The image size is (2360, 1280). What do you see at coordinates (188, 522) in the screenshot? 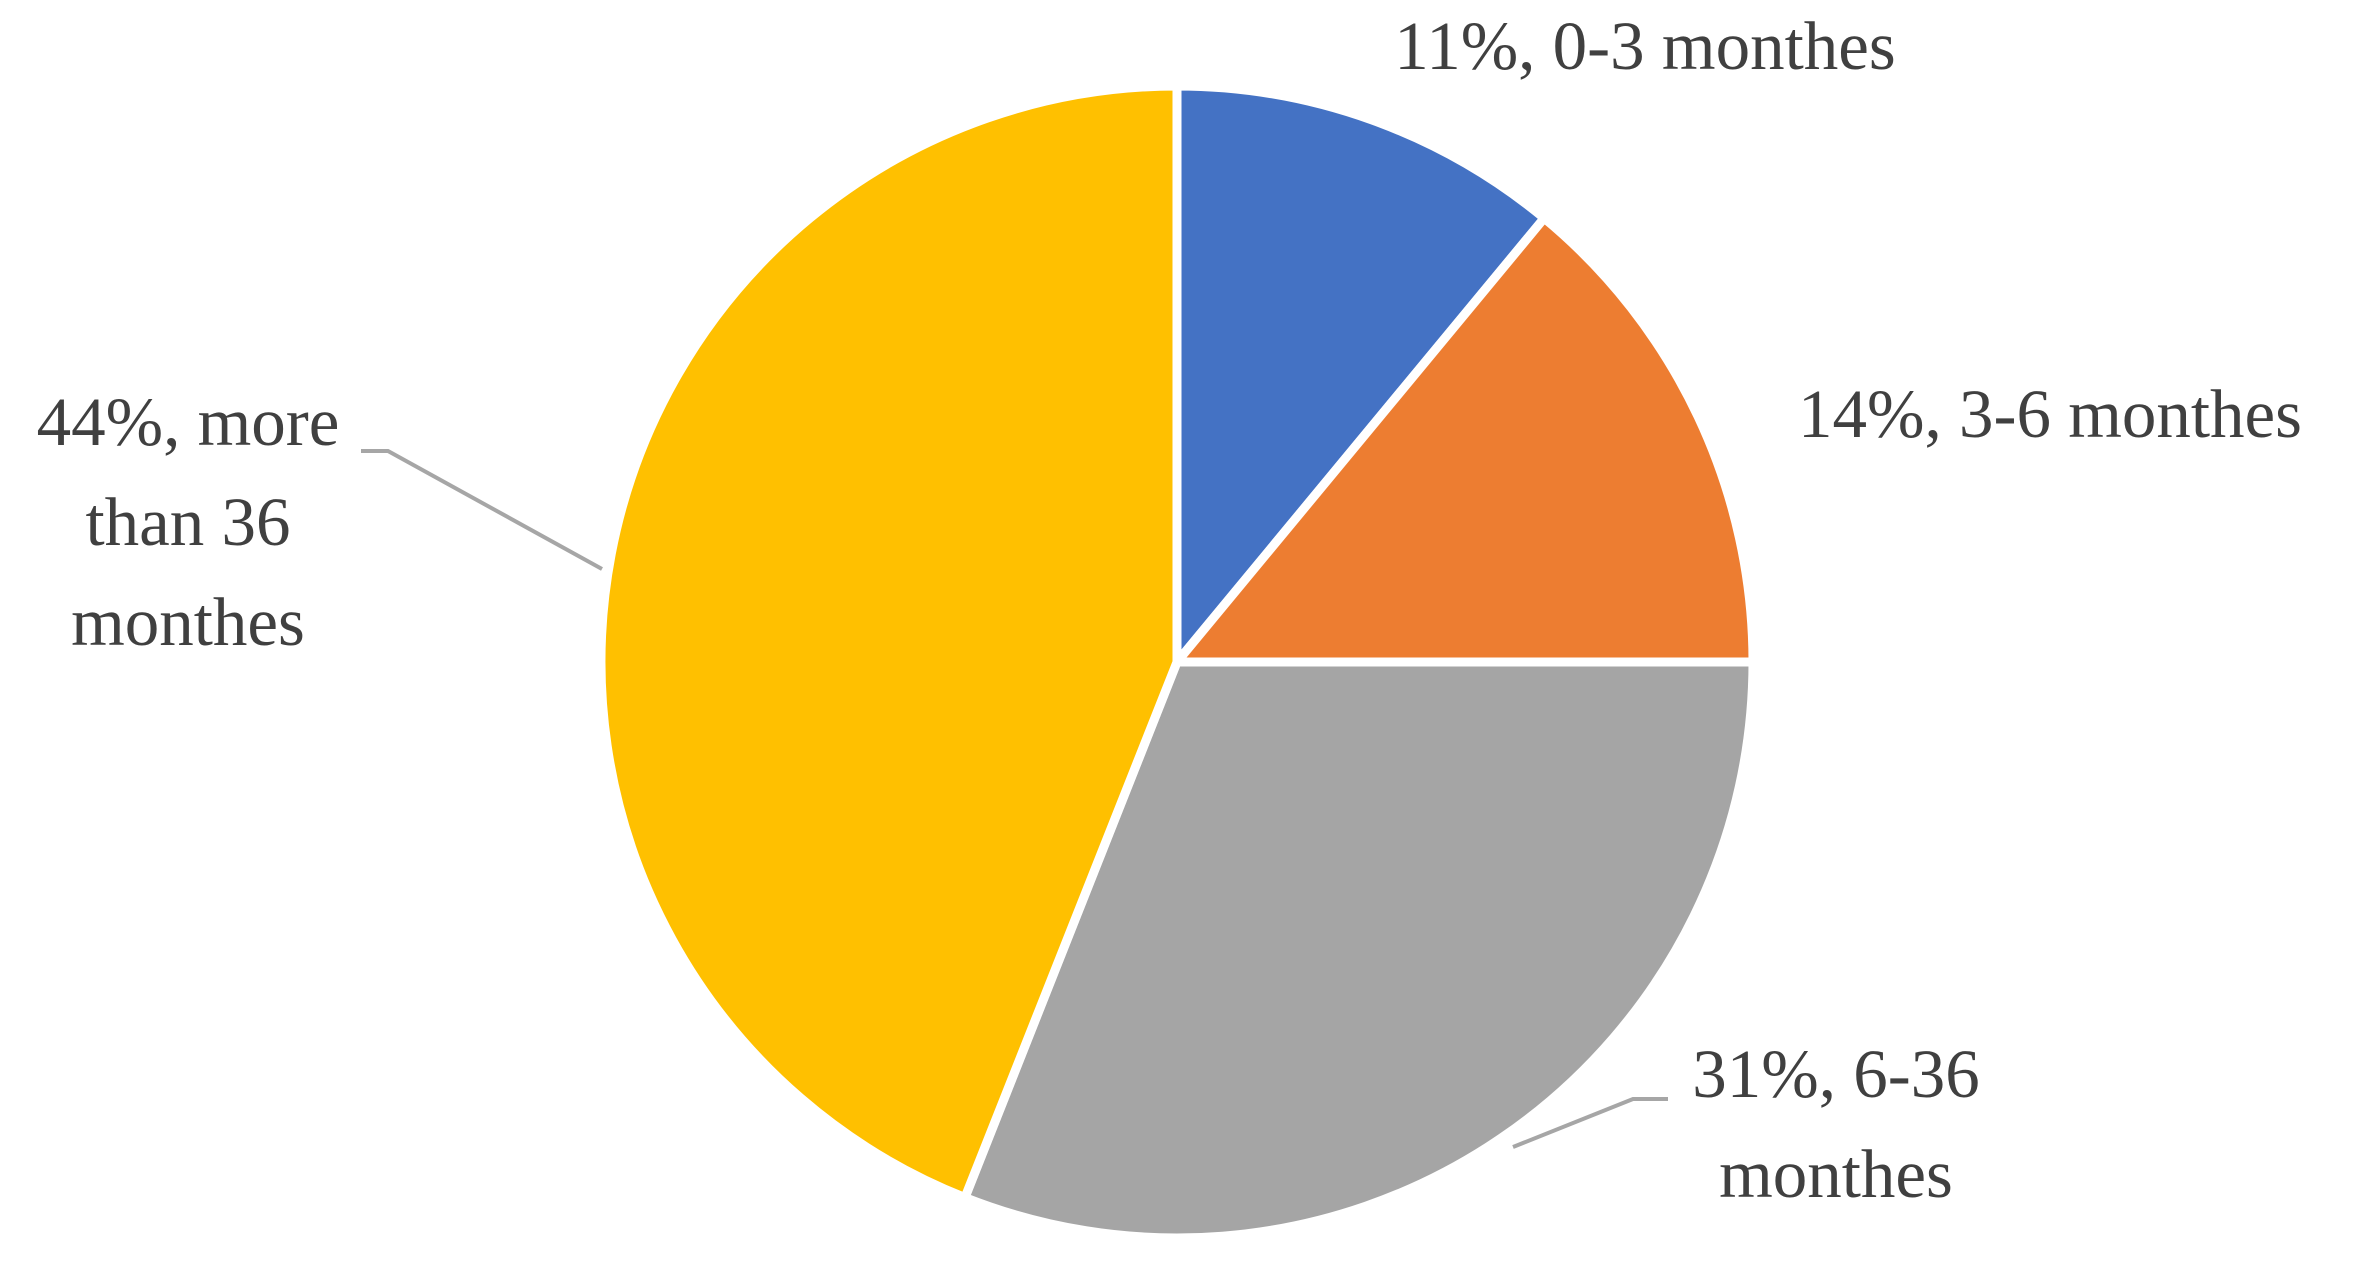
I see `data-label: 44%, more than 36 monthes` at bounding box center [188, 522].